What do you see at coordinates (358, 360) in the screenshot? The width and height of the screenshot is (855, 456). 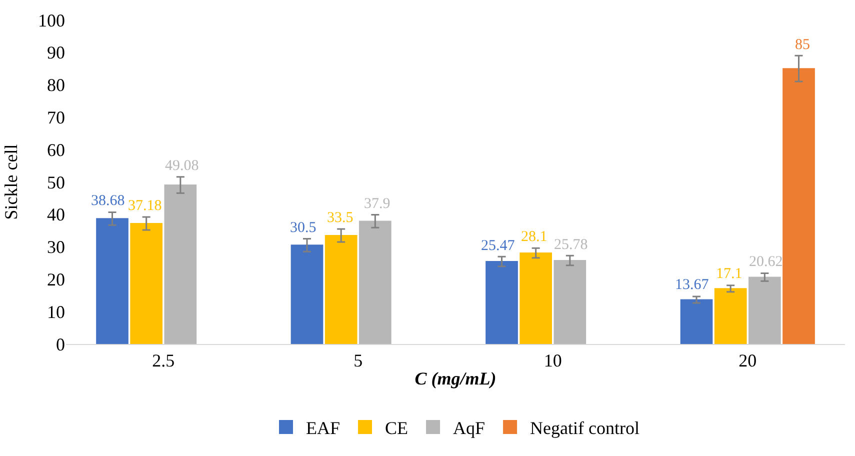 I see `x-tick-label: 5` at bounding box center [358, 360].